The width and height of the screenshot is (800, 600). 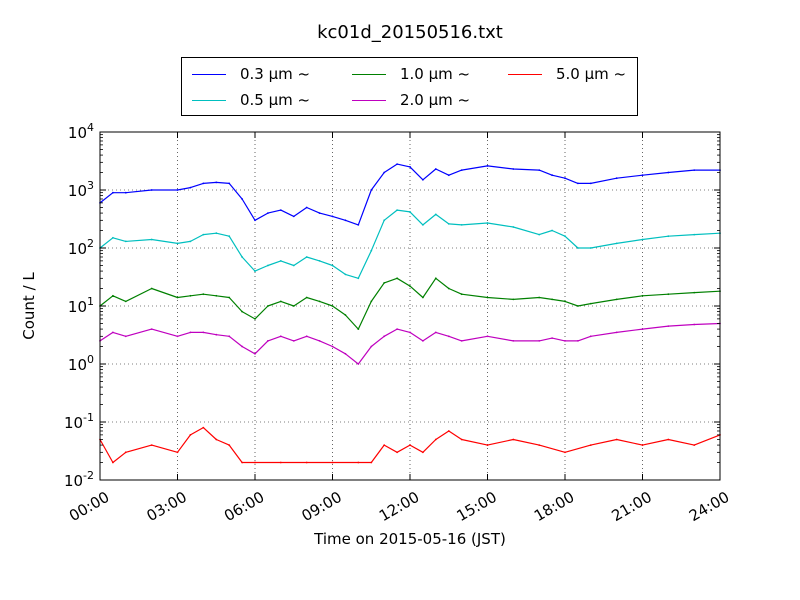 I want to click on y-tick-label: 10⁻², so click(x=79, y=479).